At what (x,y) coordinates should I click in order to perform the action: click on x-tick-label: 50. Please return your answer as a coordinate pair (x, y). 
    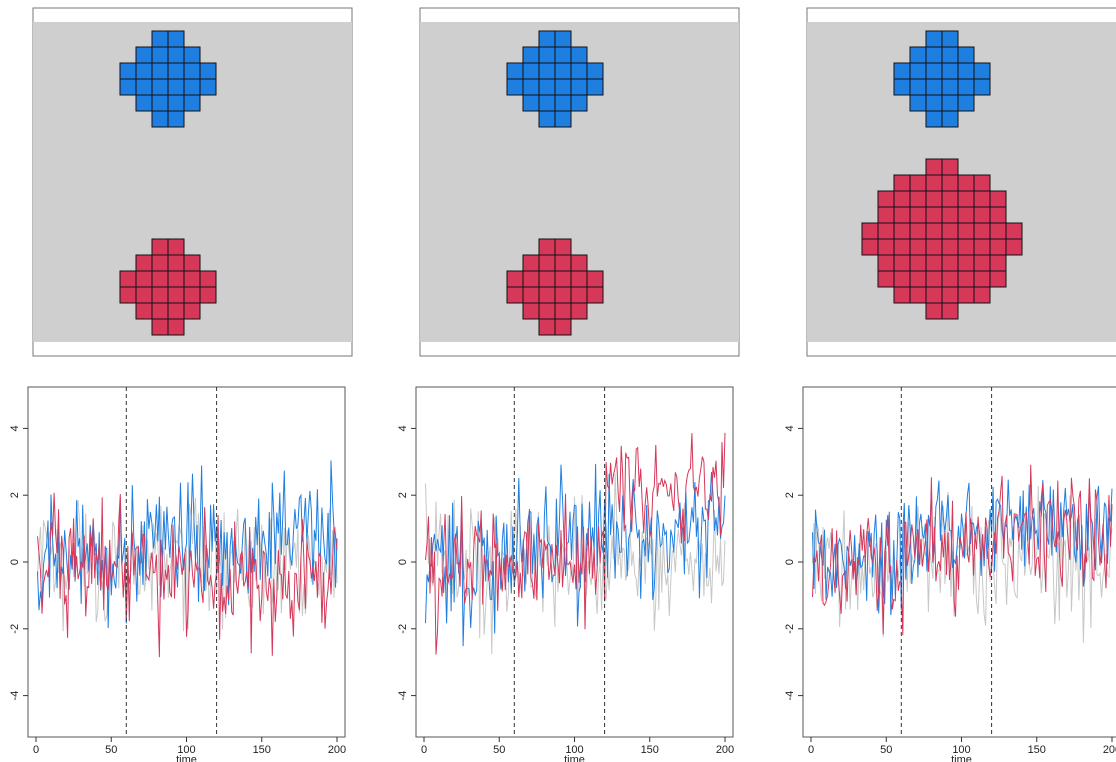
    Looking at the image, I should click on (886, 750).